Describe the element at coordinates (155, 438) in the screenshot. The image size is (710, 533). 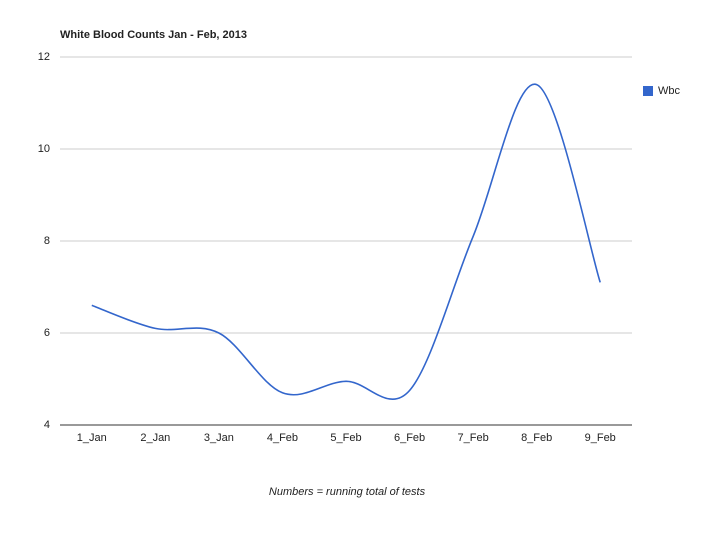
I see `x-tick-label: 2_Jan` at that location.